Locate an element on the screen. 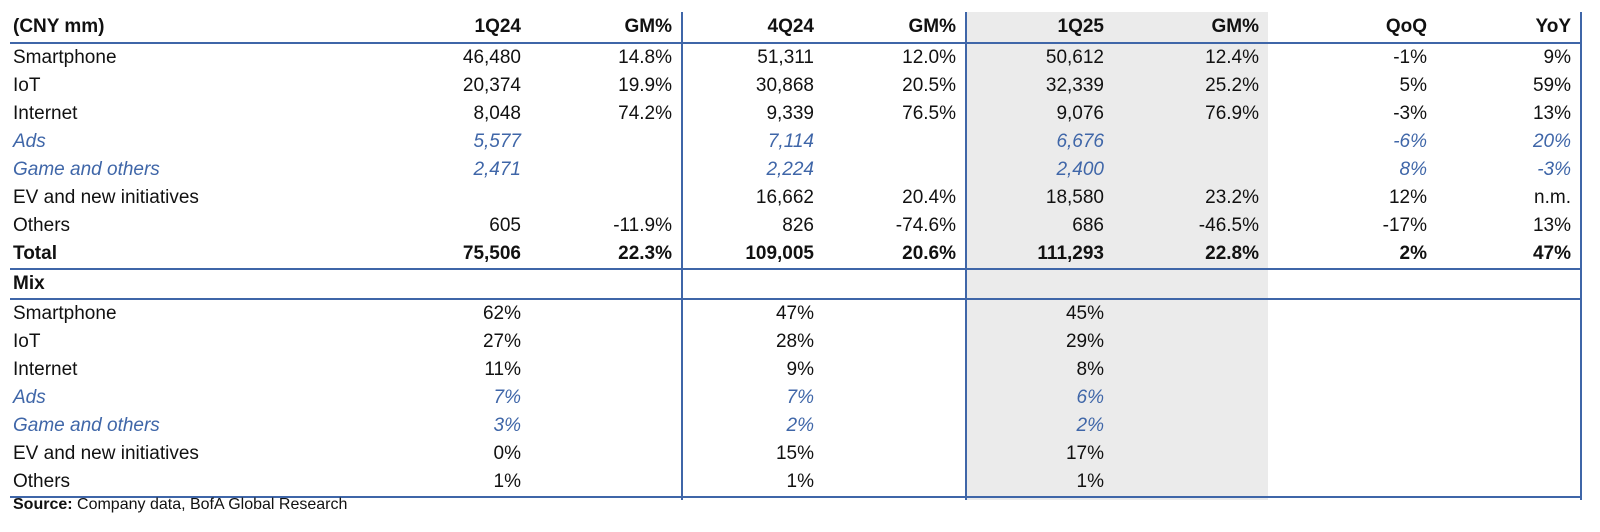 The image size is (1600, 532). table-cell: -6% is located at coordinates (1410, 141).